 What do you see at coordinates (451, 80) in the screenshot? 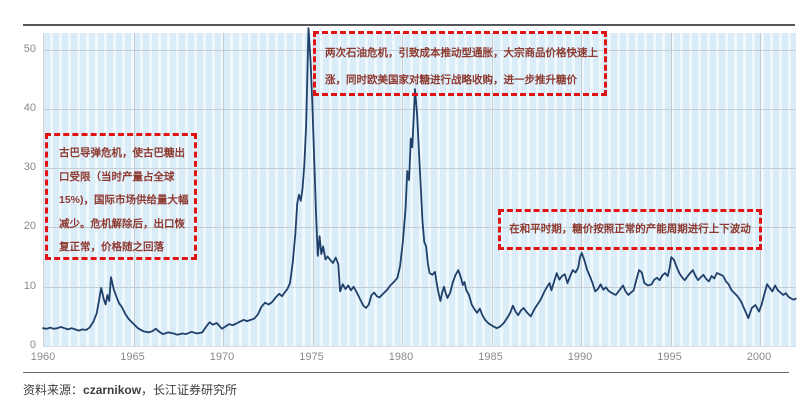
I see `annotation-line-oil-1: 涨，同时欧美国家对糖进行战略收购，进一步推升糖价` at bounding box center [451, 80].